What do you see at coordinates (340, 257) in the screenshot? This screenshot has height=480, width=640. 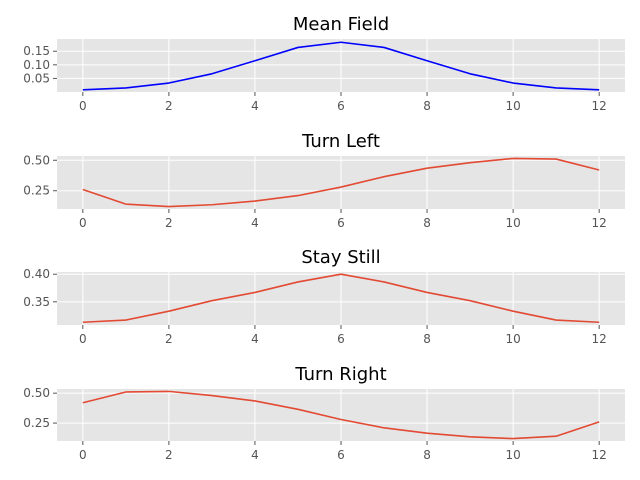 I see `subplot-title: Stay Still` at bounding box center [340, 257].